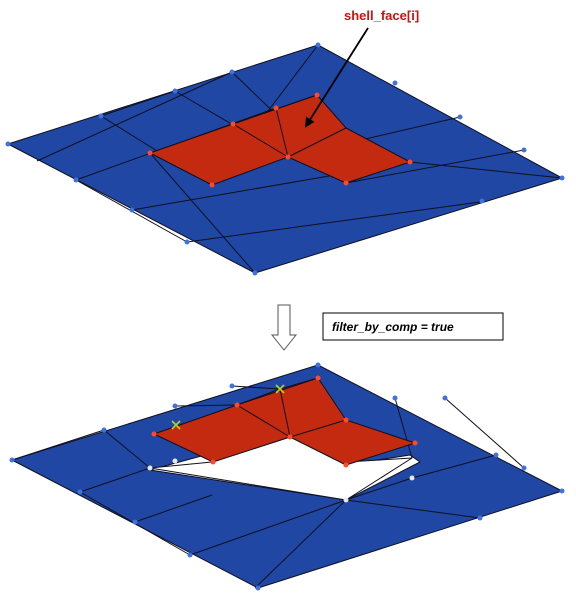  What do you see at coordinates (393, 327) in the screenshot?
I see `filter-label-text: filter_by_comp = true` at bounding box center [393, 327].